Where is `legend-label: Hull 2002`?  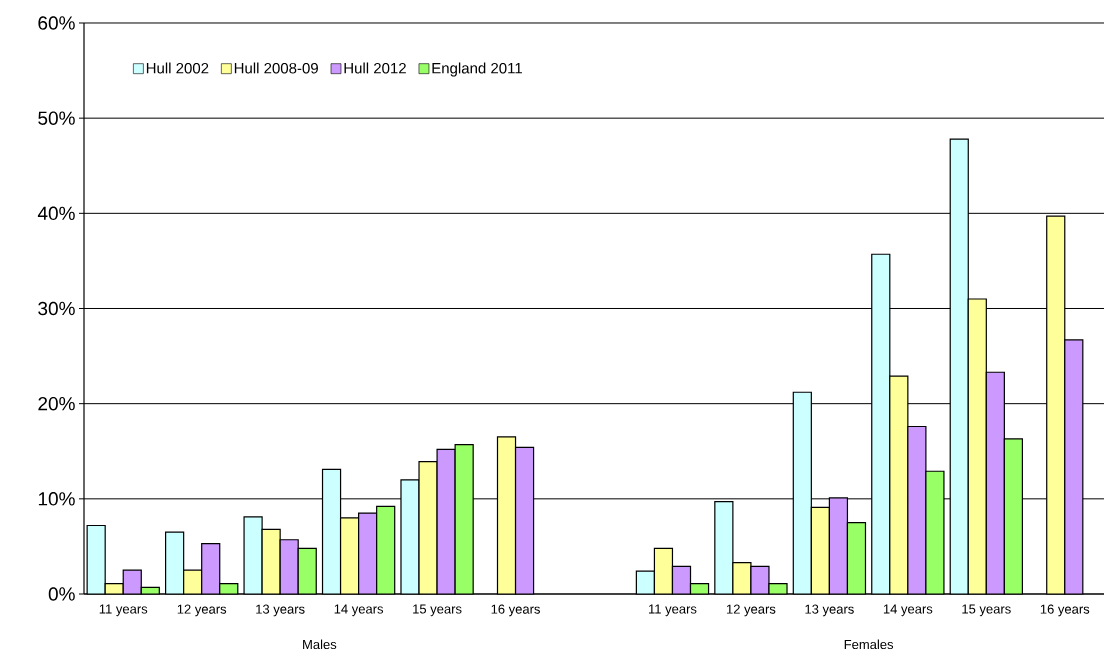
legend-label: Hull 2002 is located at coordinates (177, 68).